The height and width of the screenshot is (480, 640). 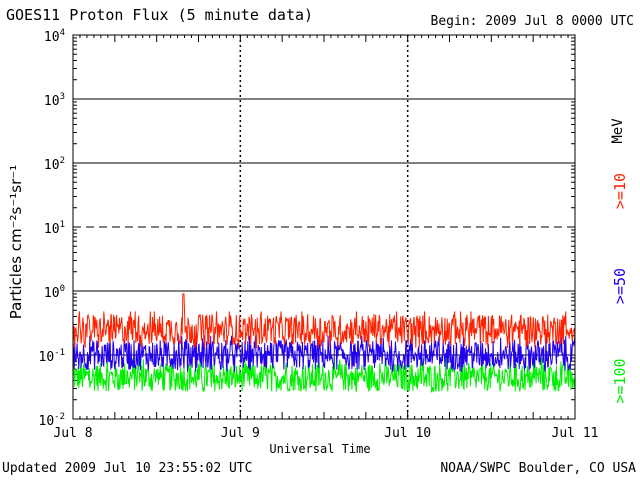 I want to click on x-tick-label: Jul 10, so click(x=407, y=433).